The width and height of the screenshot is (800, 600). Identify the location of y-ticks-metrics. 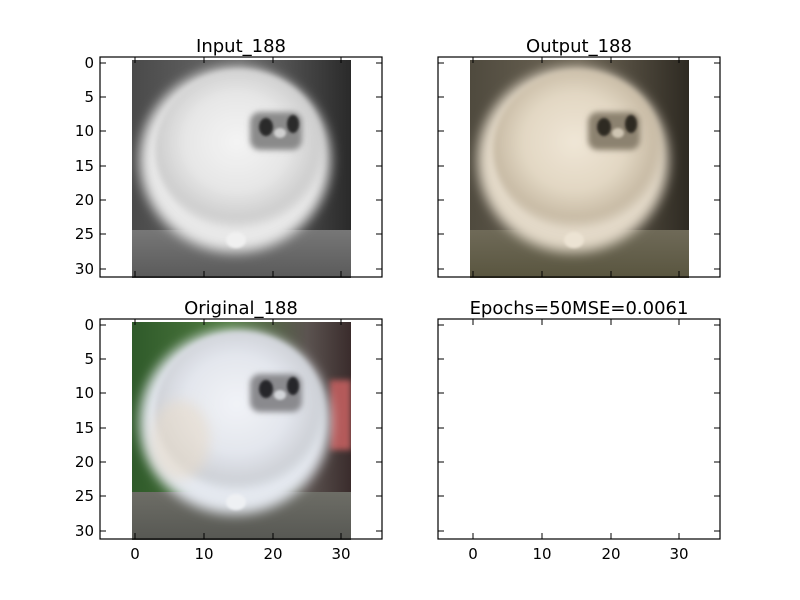
(579, 428).